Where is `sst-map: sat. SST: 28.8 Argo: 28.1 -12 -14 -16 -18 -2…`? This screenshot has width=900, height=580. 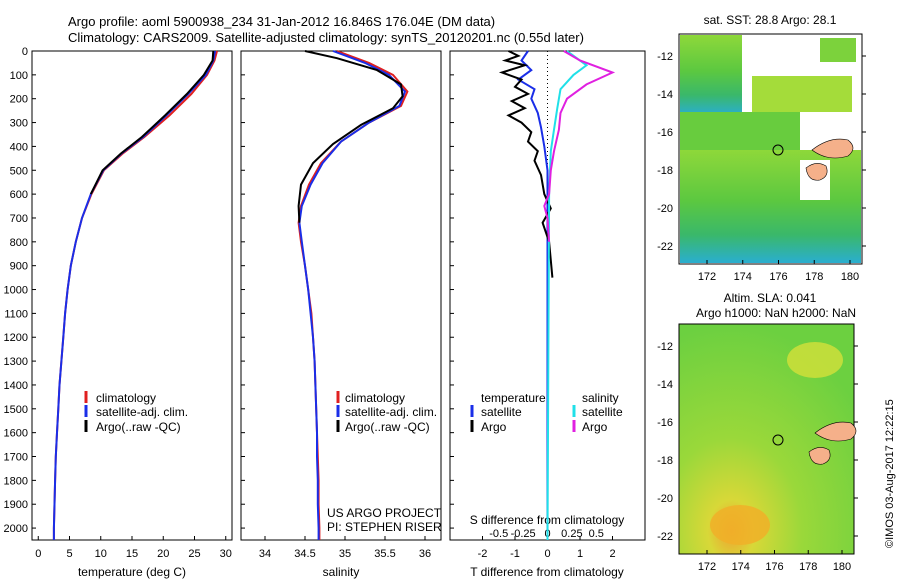 sst-map: sat. SST: 28.8 Argo: 28.1 -12 -14 -16 -18 -2… is located at coordinates (761, 148).